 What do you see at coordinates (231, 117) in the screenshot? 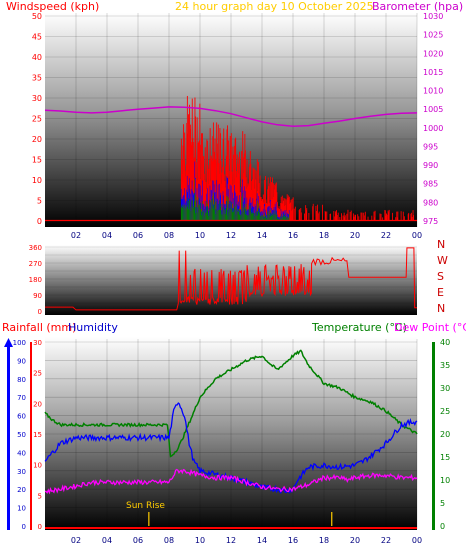
I see `barometer-line` at bounding box center [231, 117].